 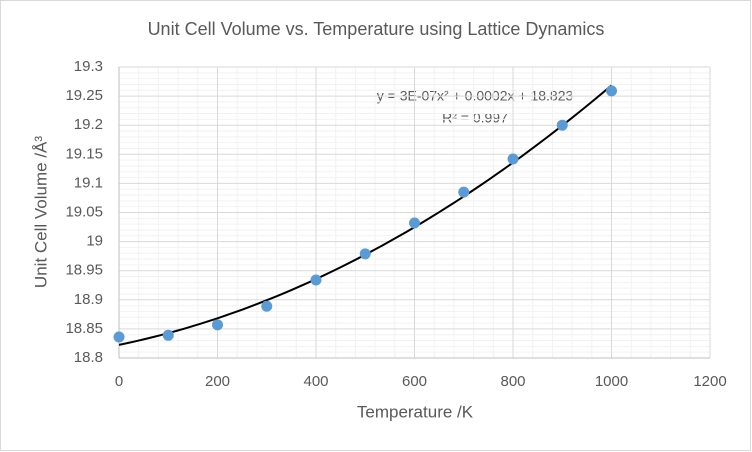 I want to click on x-tick-label: 400, so click(x=315, y=381).